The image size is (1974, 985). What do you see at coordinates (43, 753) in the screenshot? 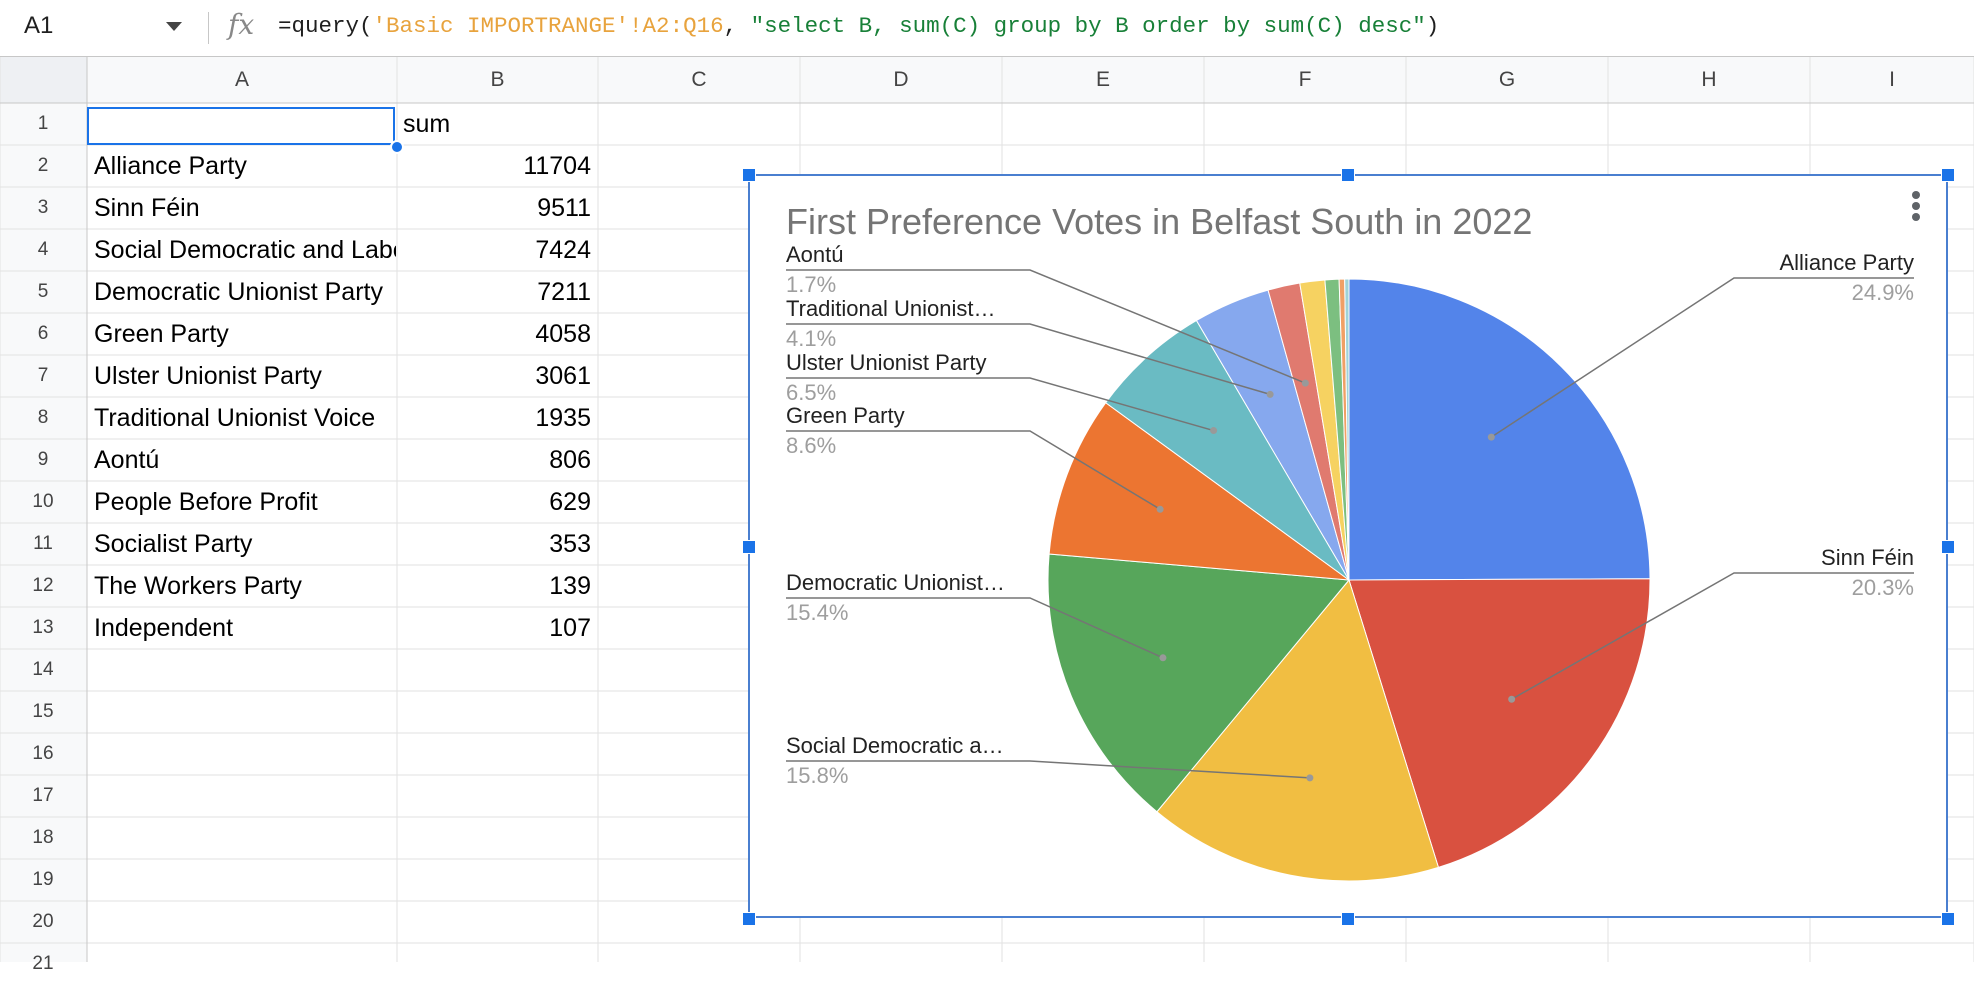
I see `row-header-16: 16` at bounding box center [43, 753].